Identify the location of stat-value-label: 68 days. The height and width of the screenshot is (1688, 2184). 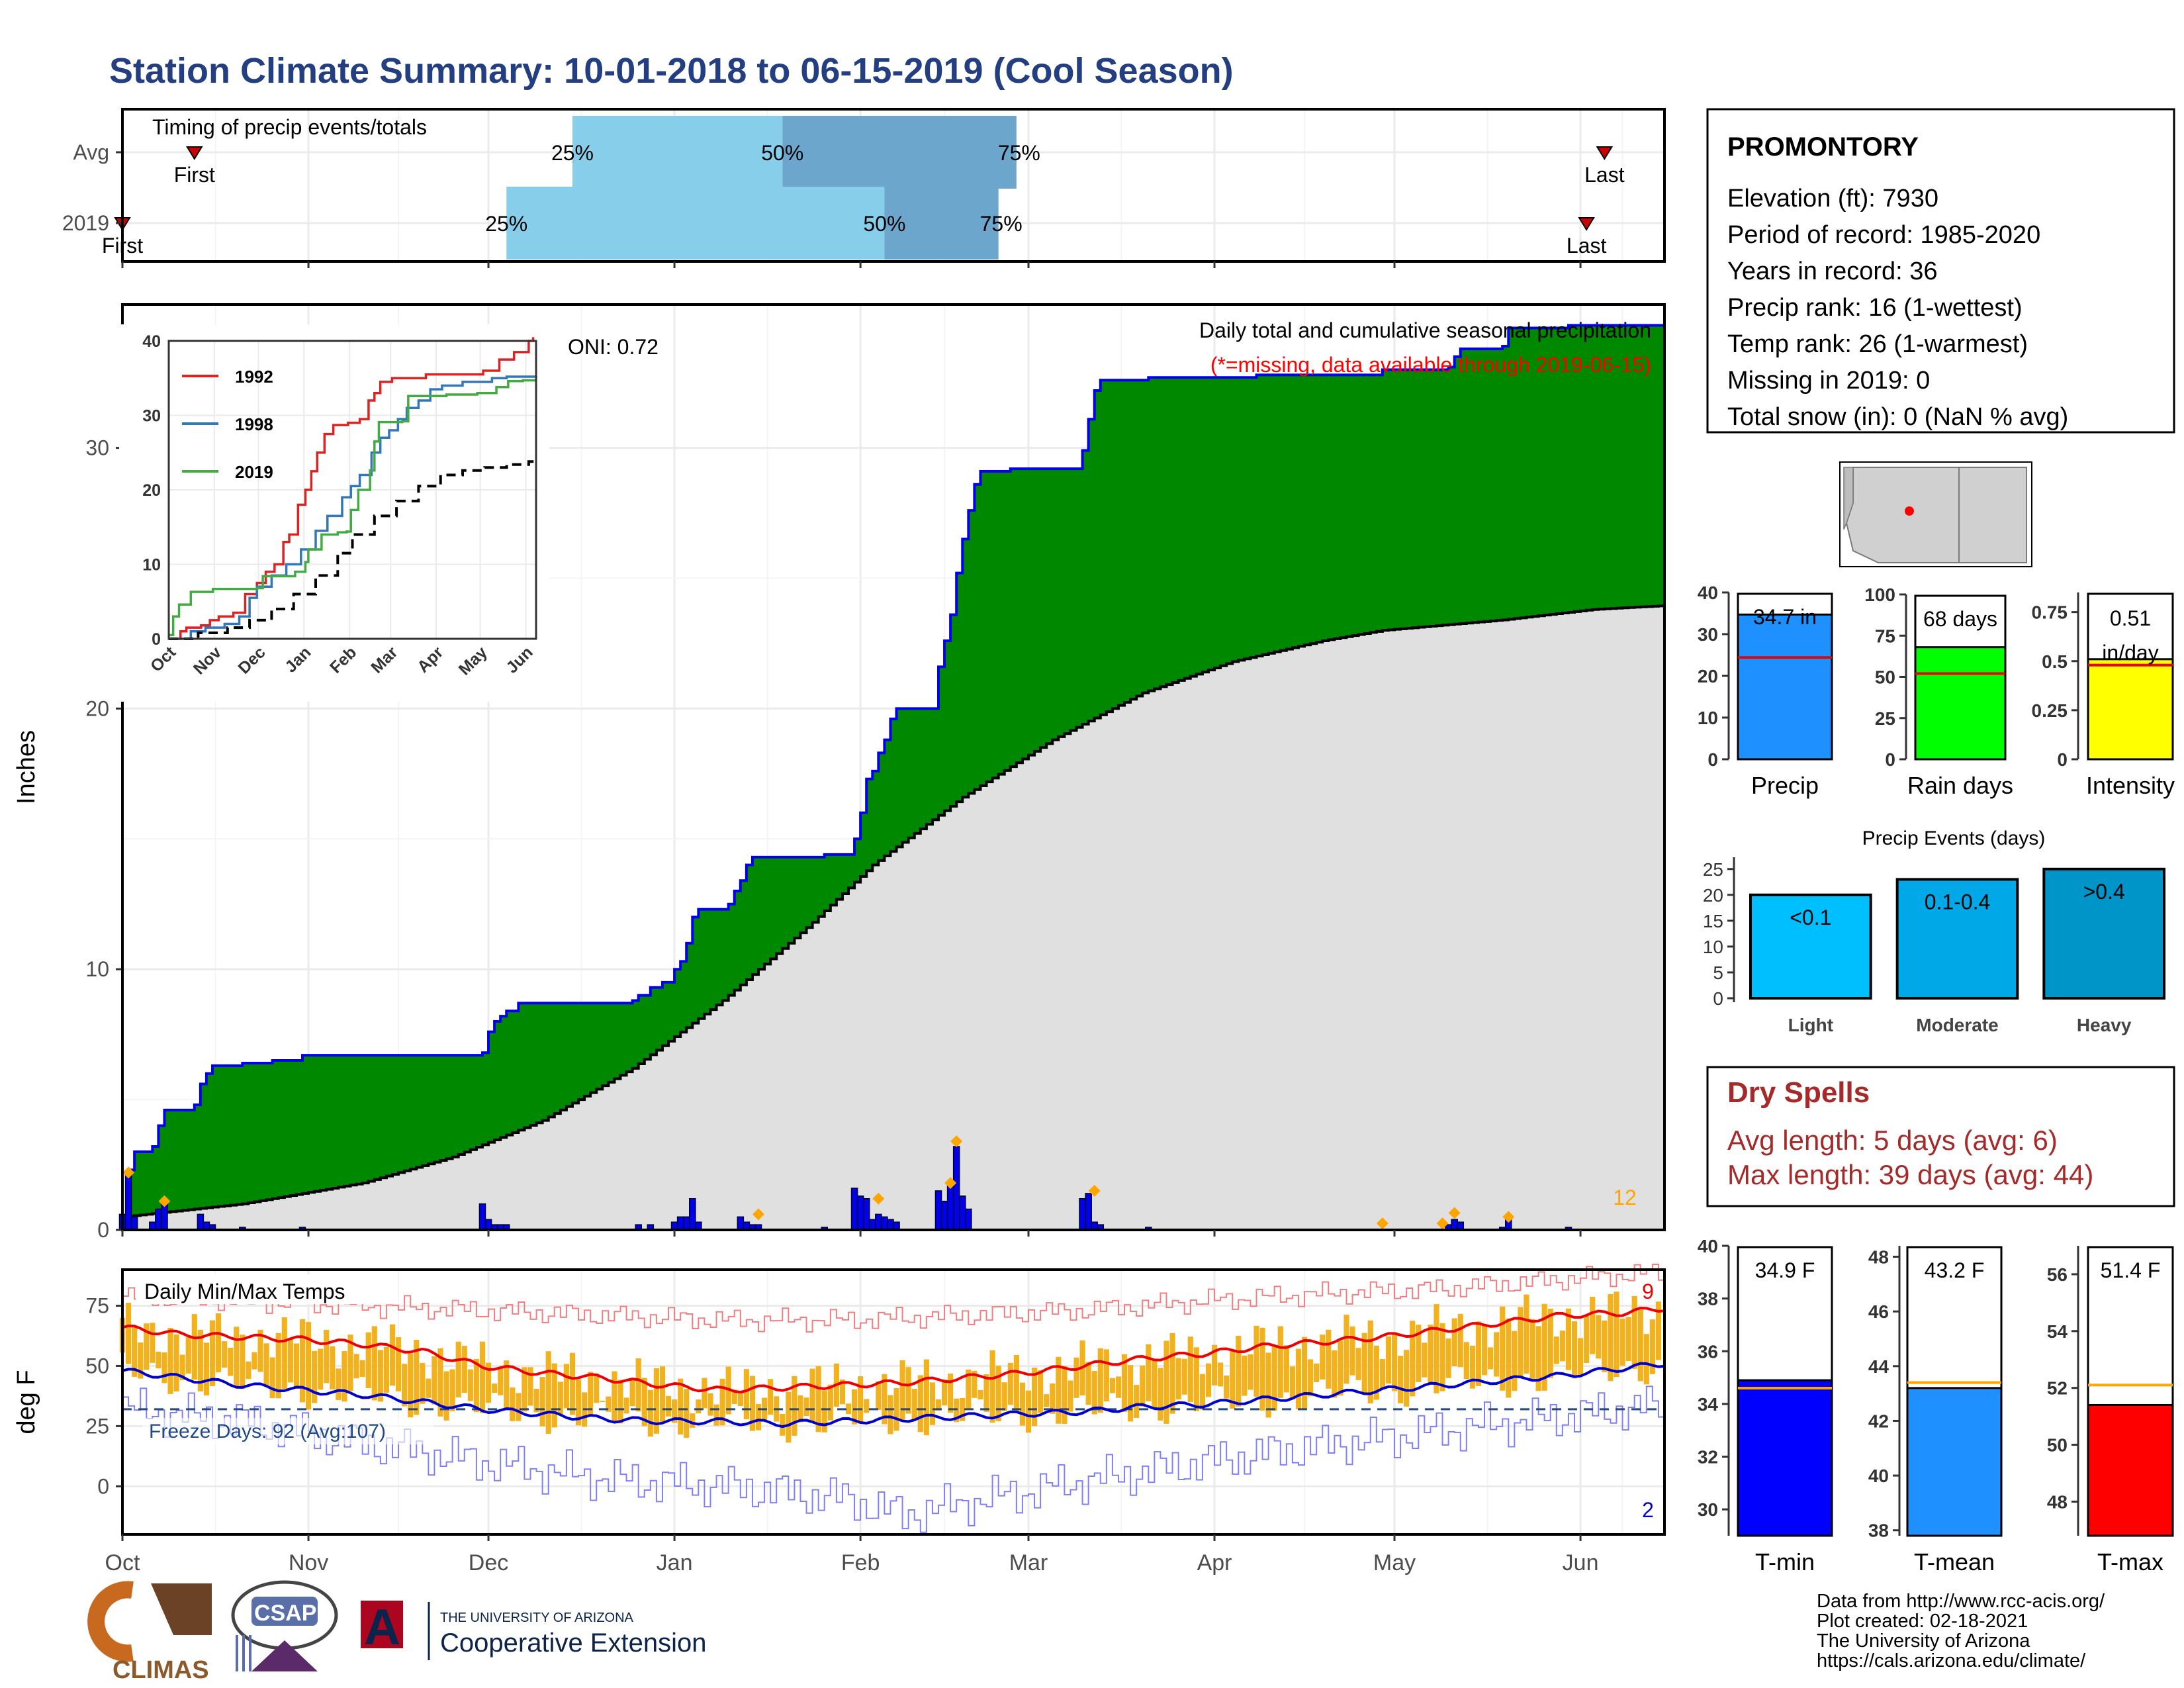
(1960, 619).